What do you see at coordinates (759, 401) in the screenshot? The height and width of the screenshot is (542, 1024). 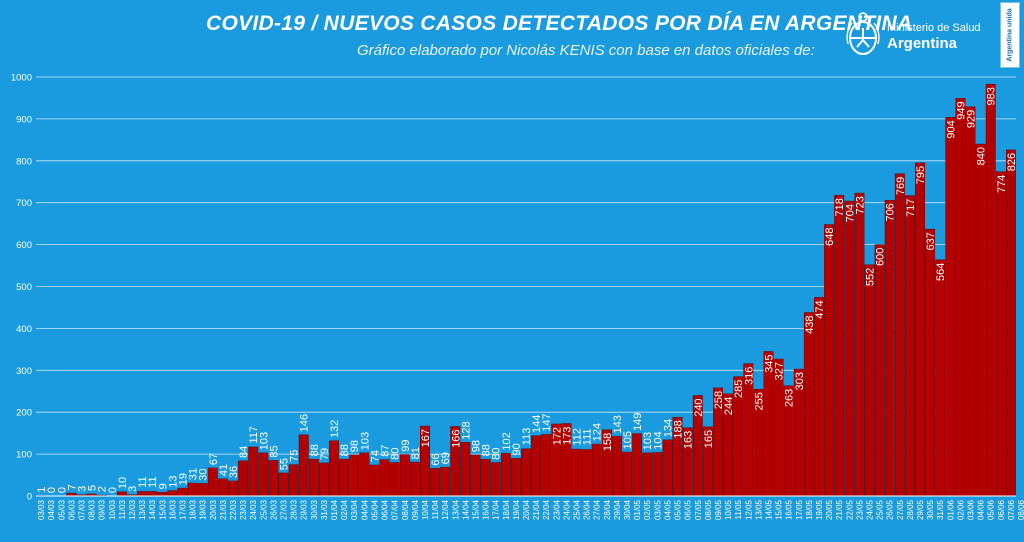 I see `data-label: 255` at bounding box center [759, 401].